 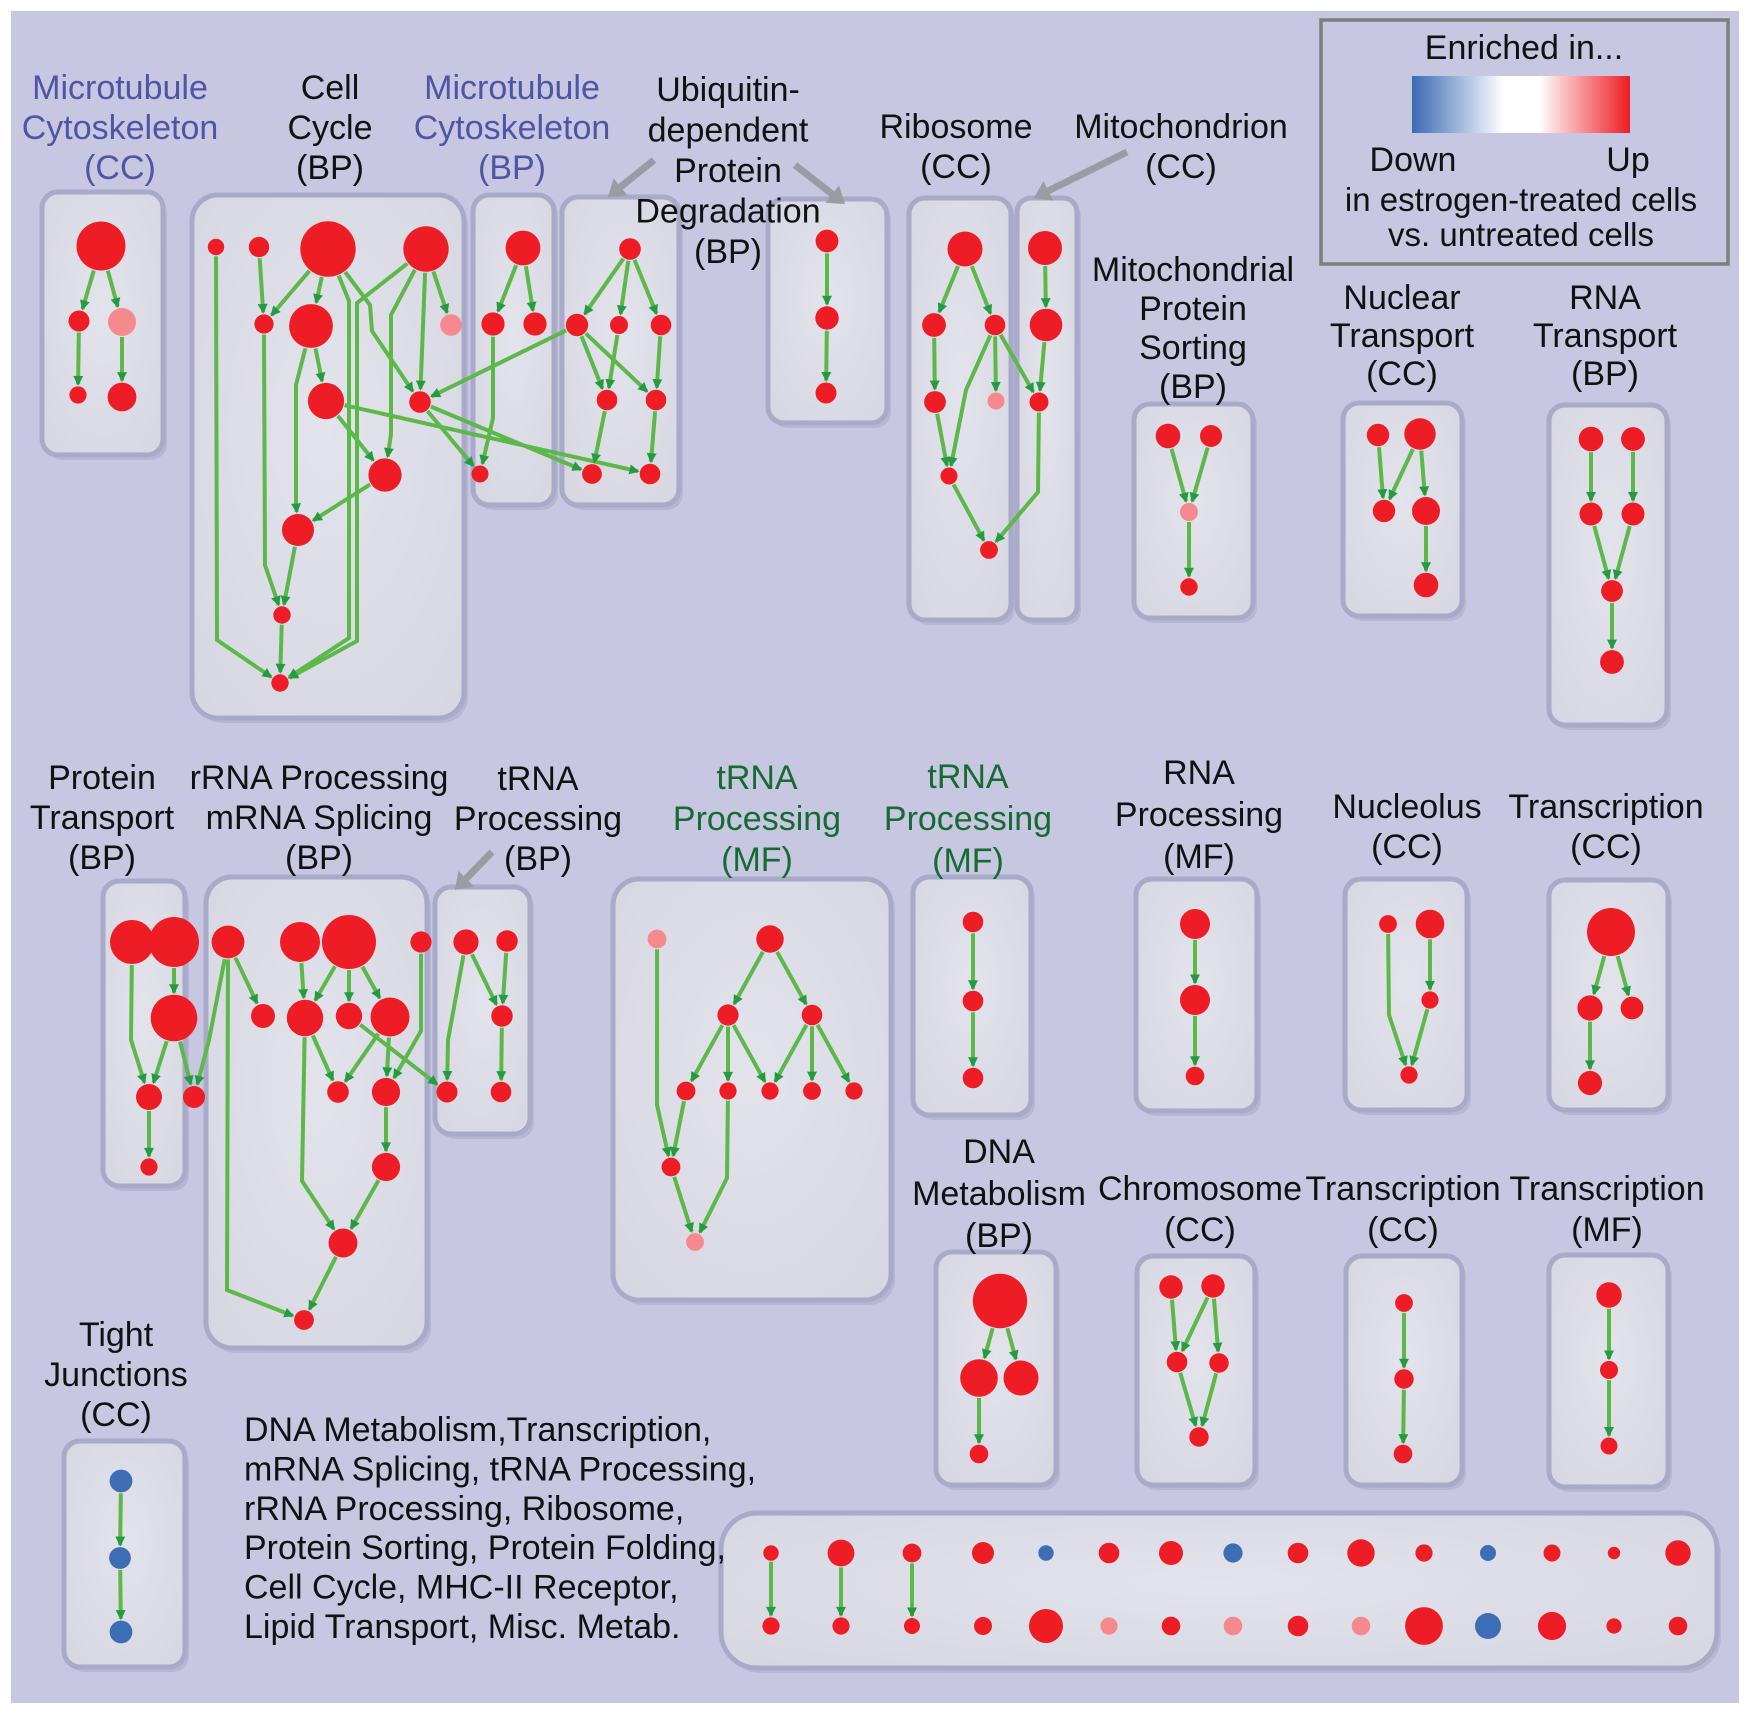 I want to click on svg-text: rRNA Processing, so click(x=319, y=778).